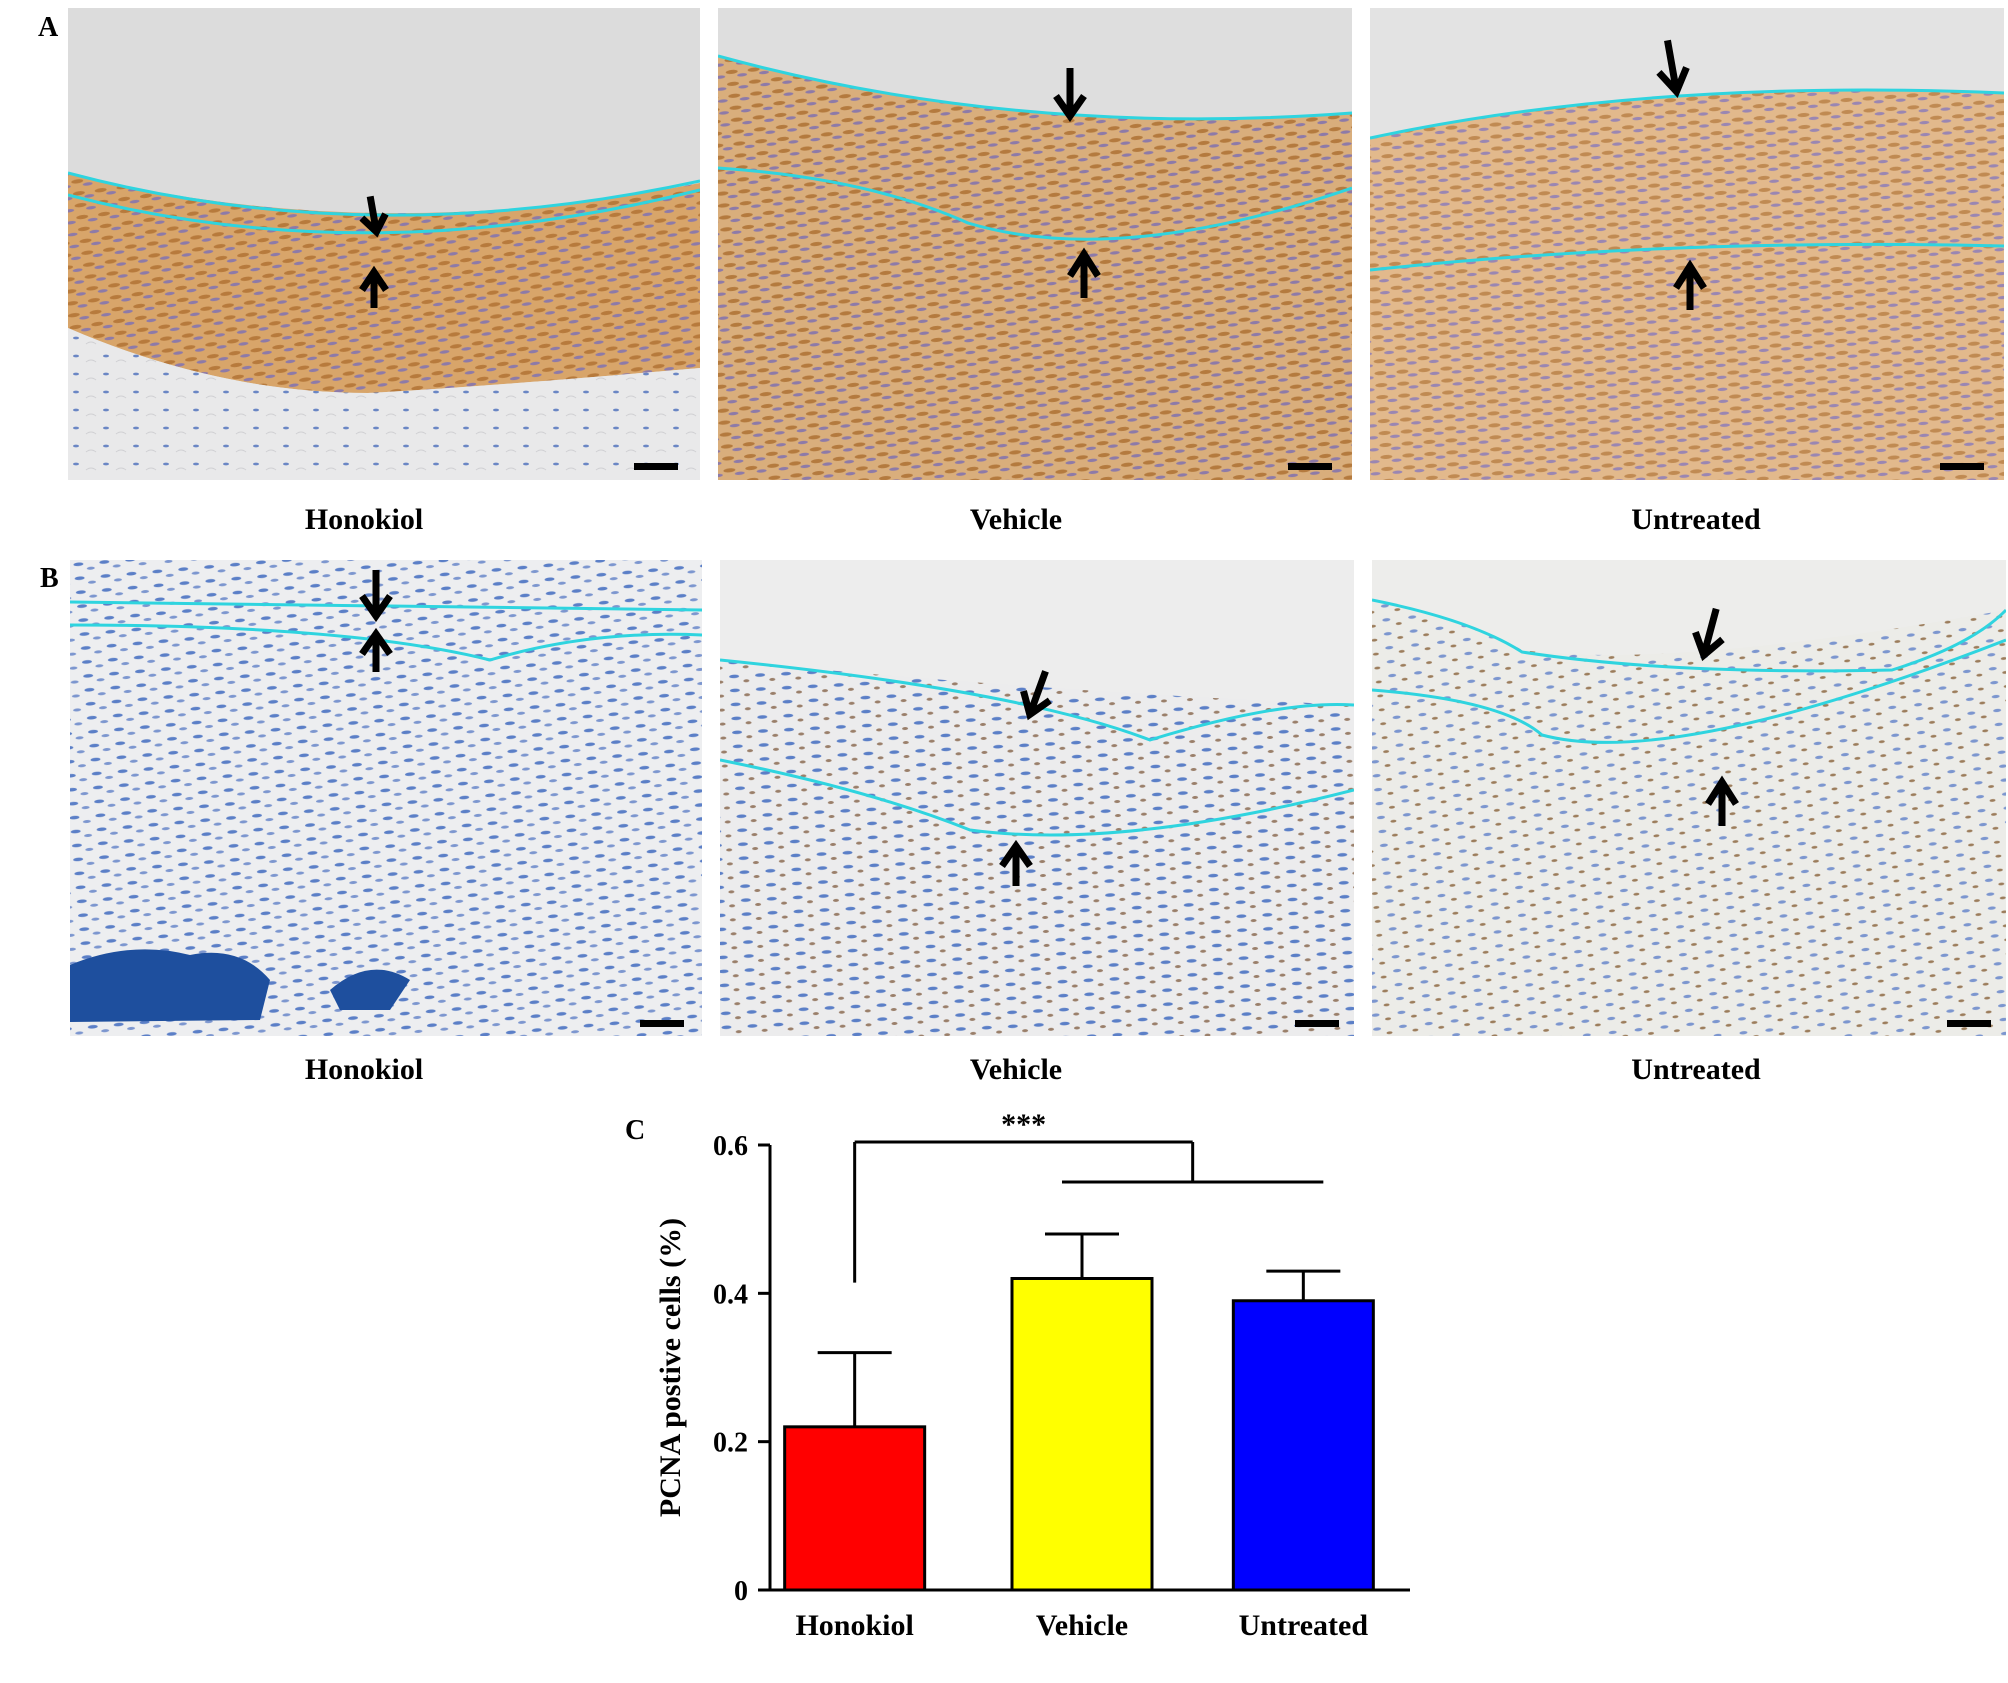 Image resolution: width=2008 pixels, height=1683 pixels. I want to click on x-tick-label: Untreated, so click(1304, 1625).